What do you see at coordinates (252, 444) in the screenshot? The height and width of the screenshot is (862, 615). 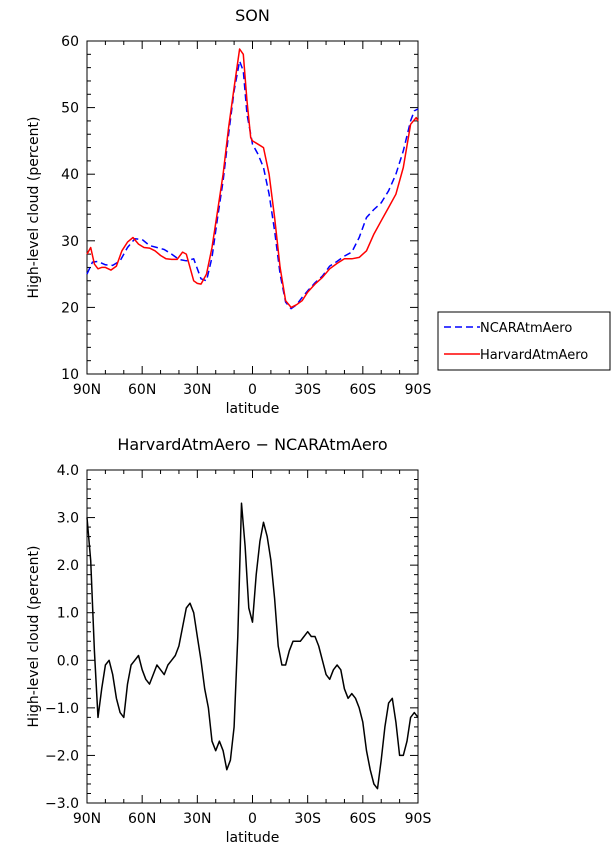 I see `chart-title: HarvardAtmAero − NCARAtmAero` at bounding box center [252, 444].